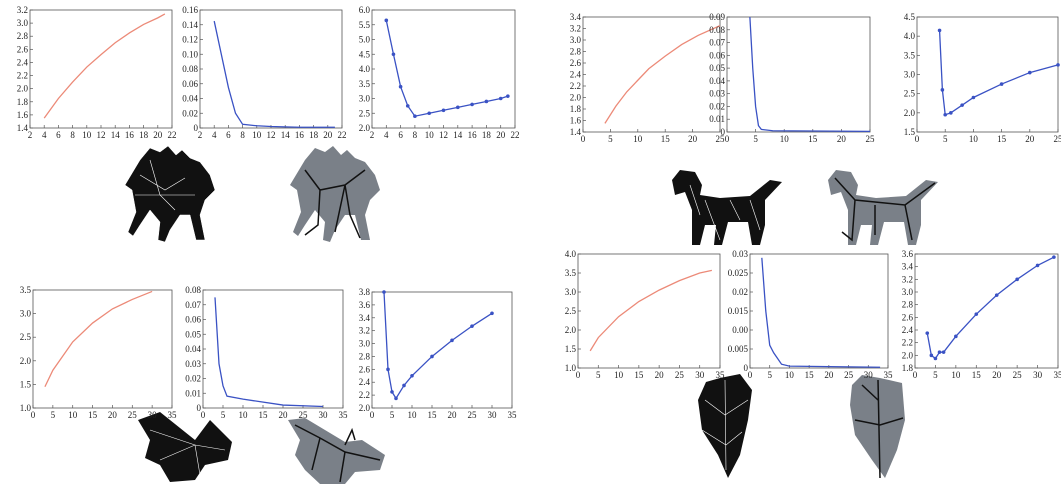 Image resolution: width=1061 pixels, height=491 pixels. Describe the element at coordinates (190, 69) in the screenshot. I see `y-tick-label: 0.08` at that location.